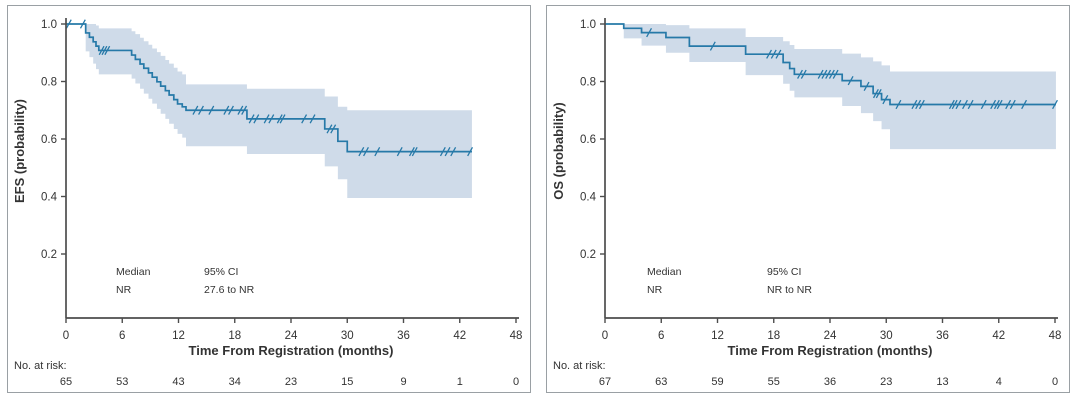 The width and height of the screenshot is (1080, 400). Describe the element at coordinates (830, 64) in the screenshot. I see `km-curve` at that location.